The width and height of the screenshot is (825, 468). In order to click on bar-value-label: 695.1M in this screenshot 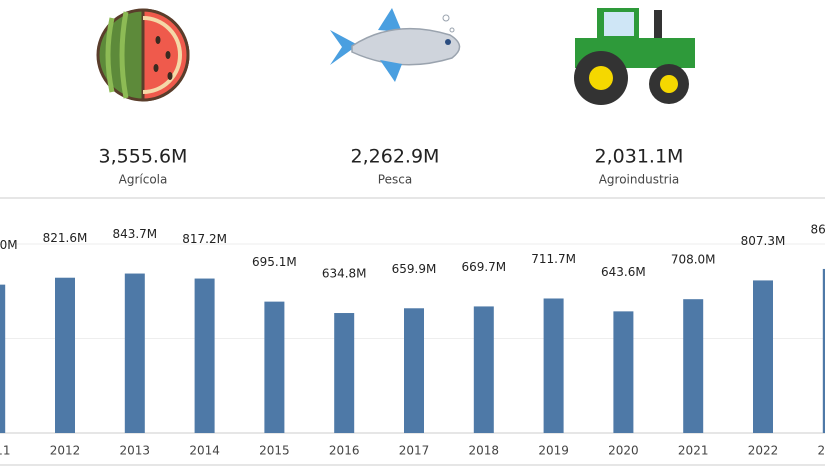, I will do `click(274, 262)`.